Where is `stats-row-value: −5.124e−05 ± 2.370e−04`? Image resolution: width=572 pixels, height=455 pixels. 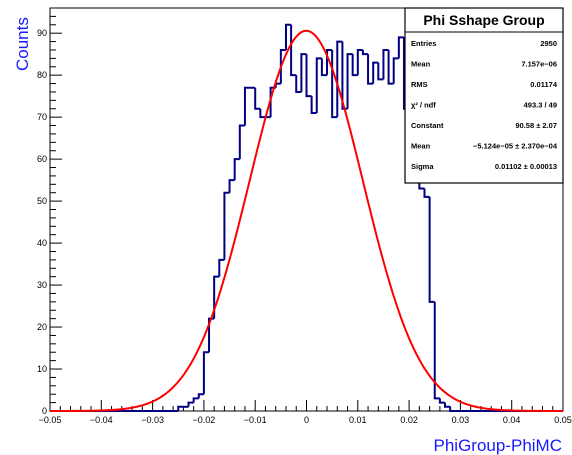
stats-row-value: −5.124e−05 ± 2.370e−04 is located at coordinates (515, 146).